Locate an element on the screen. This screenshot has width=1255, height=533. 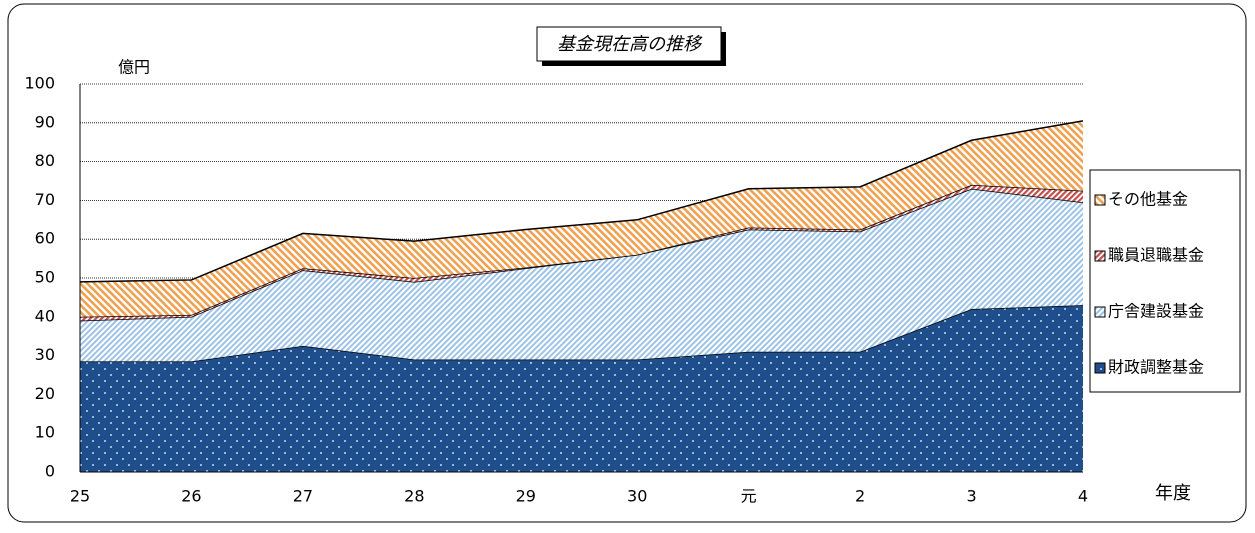
x-tick-label: 4 is located at coordinates (1083, 496).